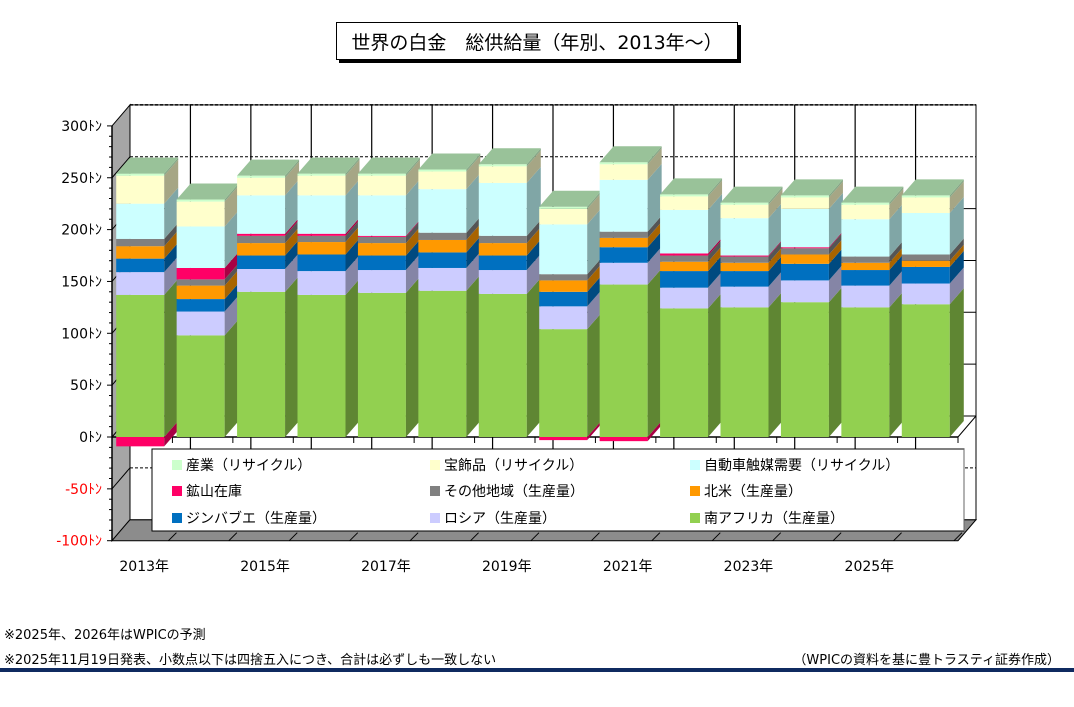  What do you see at coordinates (81, 282) in the screenshot?
I see `y-tick-label: 150ﾄﾝ` at bounding box center [81, 282].